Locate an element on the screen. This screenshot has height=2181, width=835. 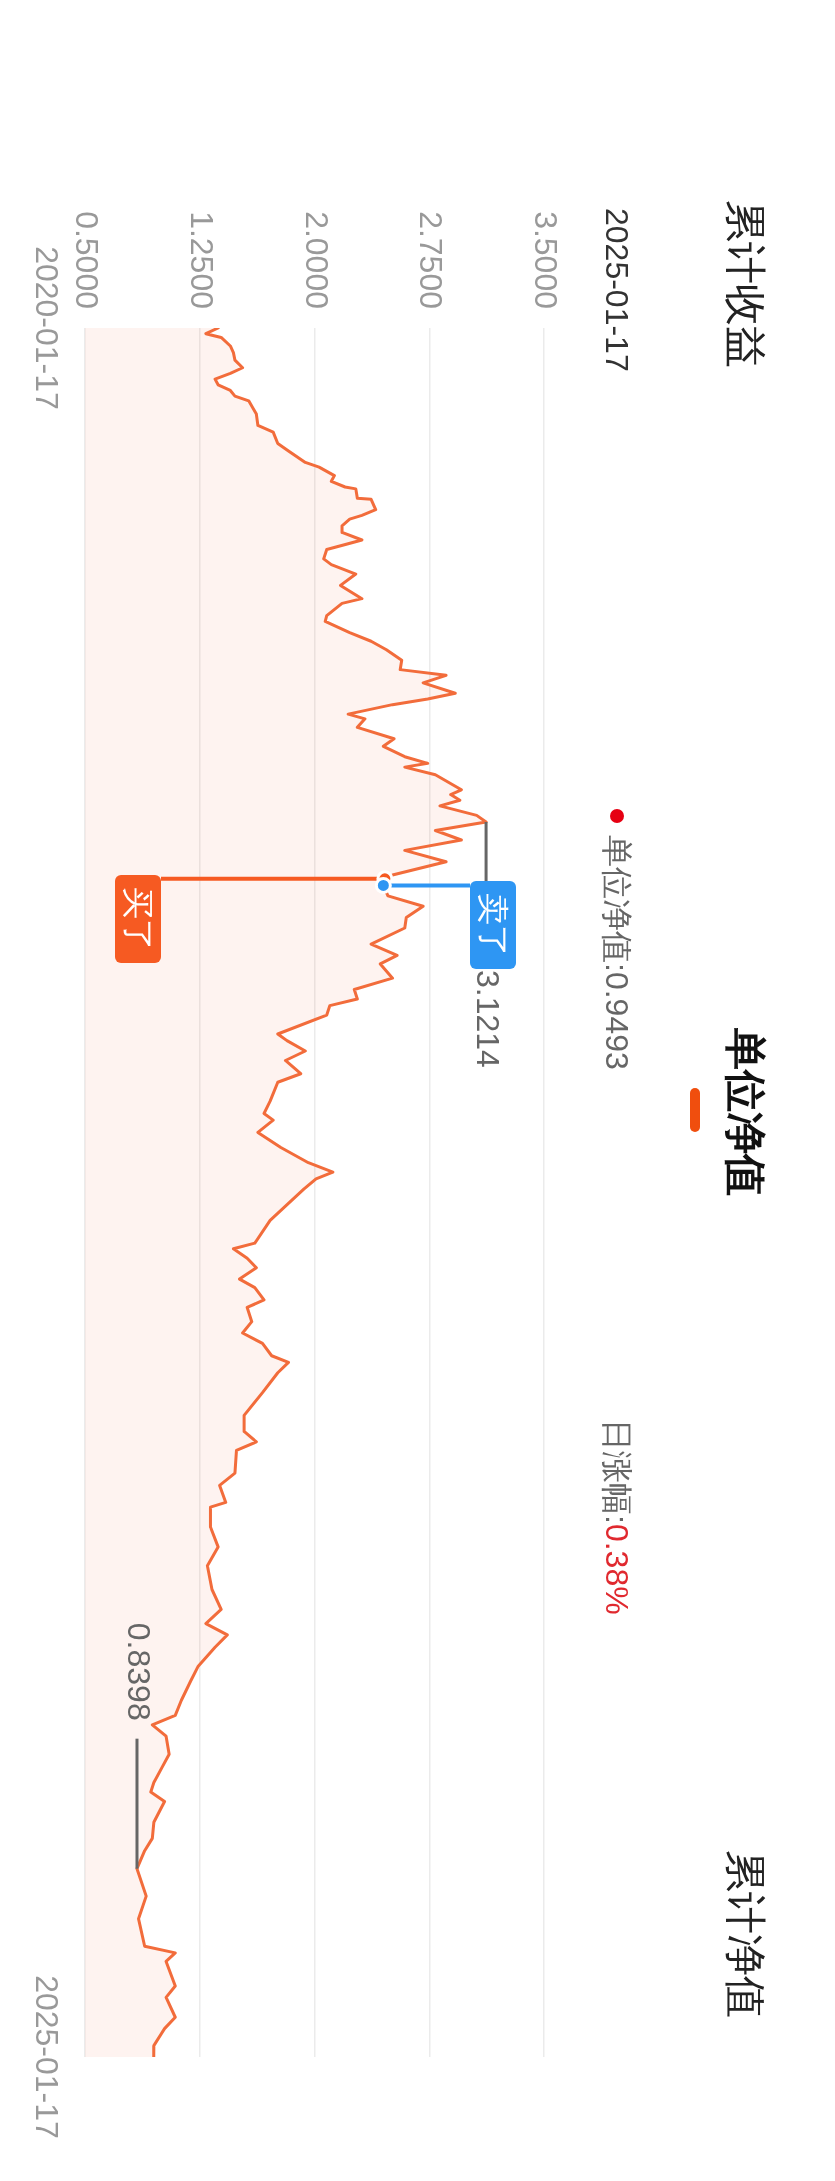
x-tick-label: 3.5000 is located at coordinates (546, 260).